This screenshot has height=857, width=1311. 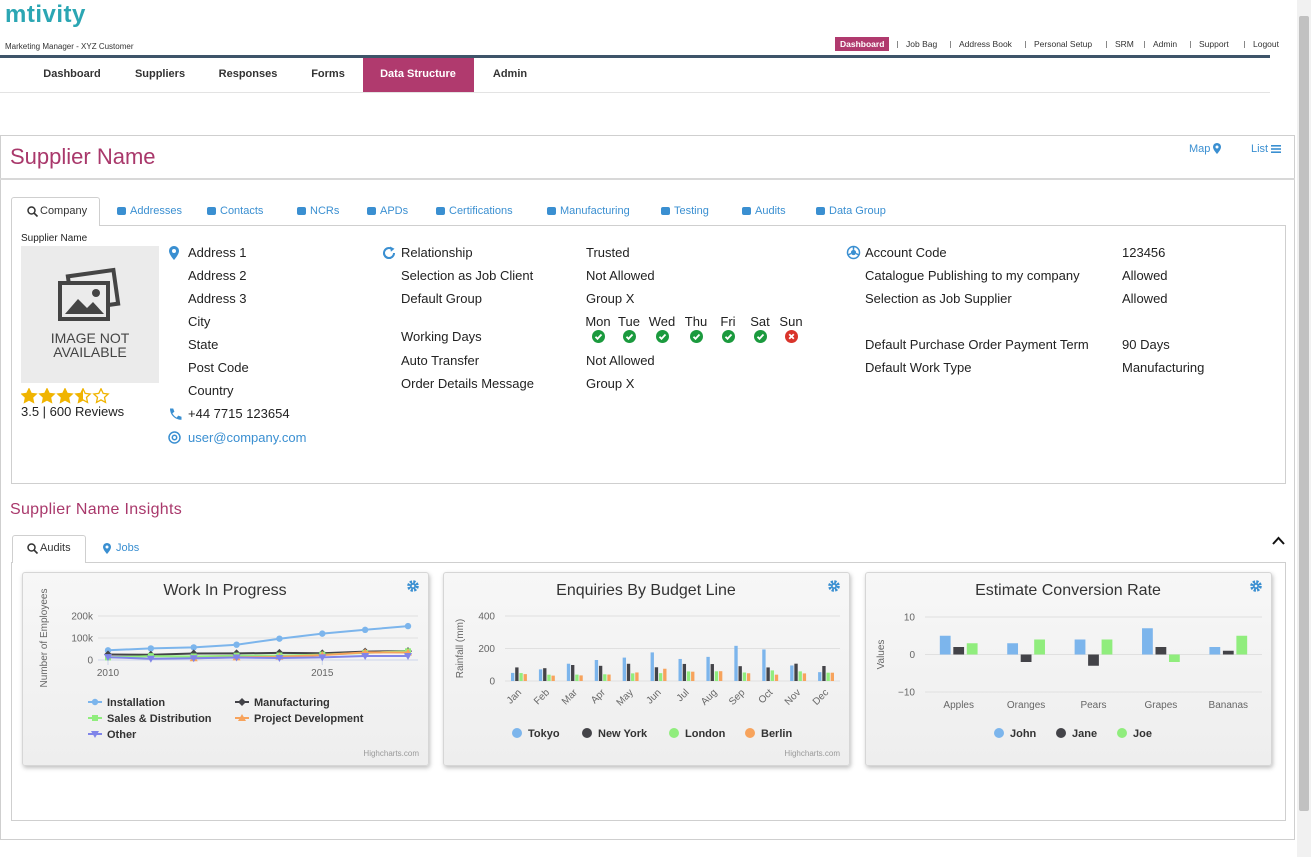 I want to click on x-tick-label: Jan, so click(x=514, y=696).